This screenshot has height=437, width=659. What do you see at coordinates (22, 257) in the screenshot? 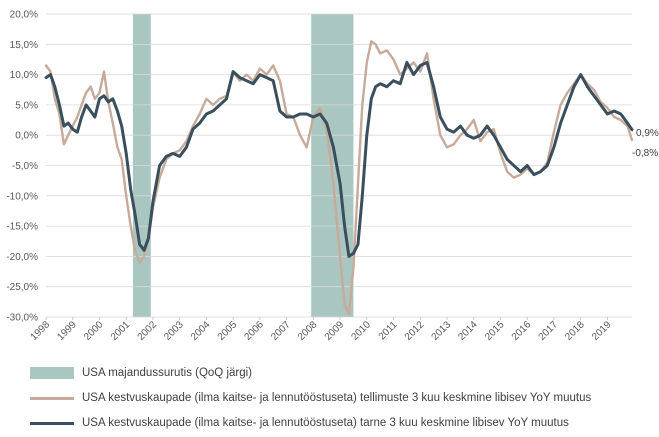
I see `y-tick-label: -20,0%` at bounding box center [22, 257].